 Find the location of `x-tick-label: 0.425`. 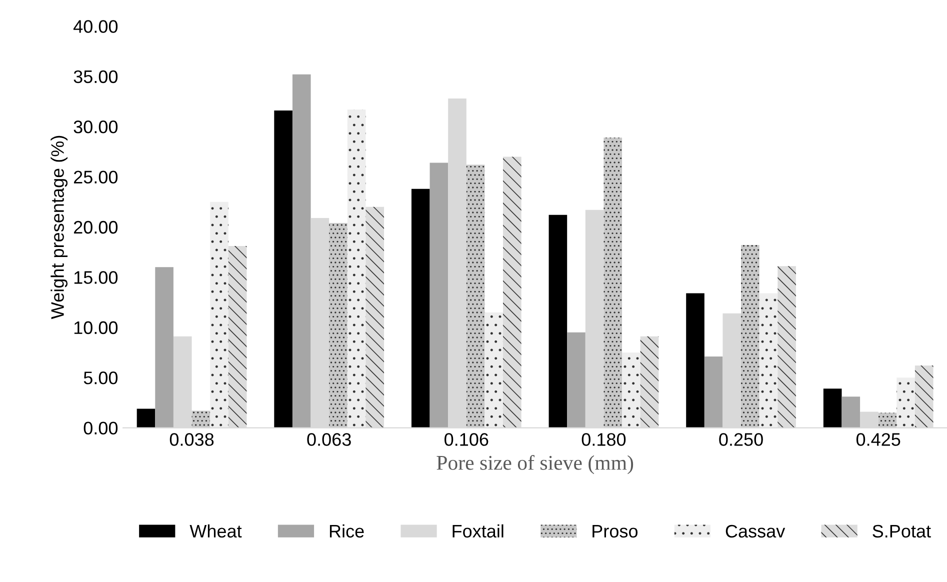

x-tick-label: 0.425 is located at coordinates (878, 439).